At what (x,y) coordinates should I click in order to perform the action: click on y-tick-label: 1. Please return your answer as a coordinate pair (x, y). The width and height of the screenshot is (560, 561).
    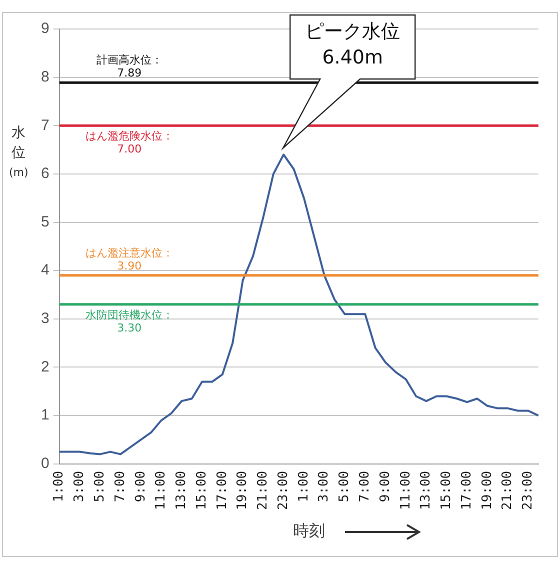
    Looking at the image, I should click on (45, 415).